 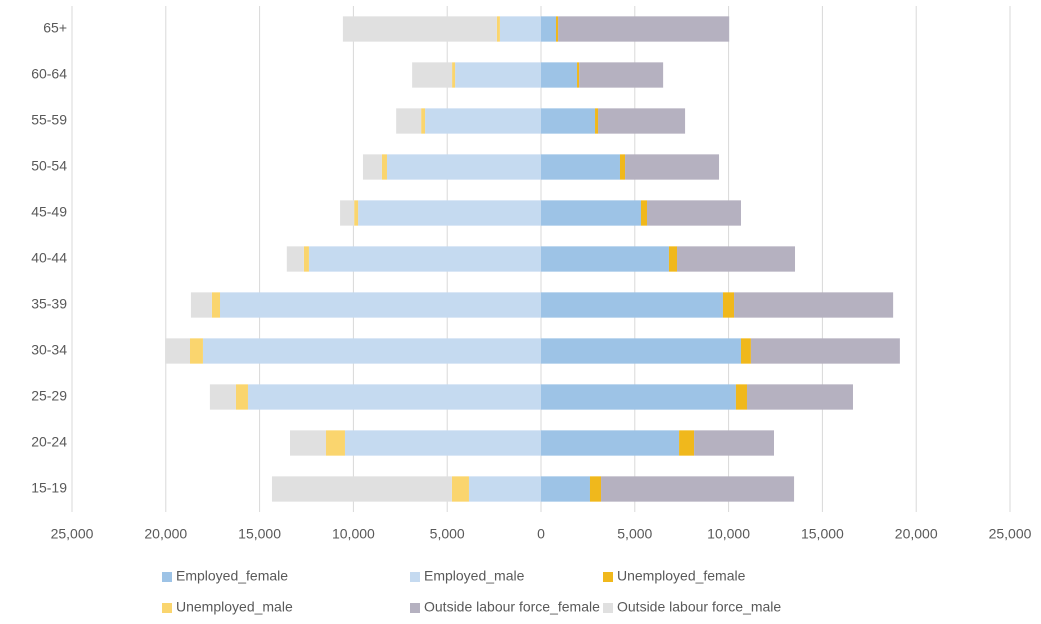 What do you see at coordinates (512, 607) in the screenshot?
I see `legend-label: Outside labour force_female` at bounding box center [512, 607].